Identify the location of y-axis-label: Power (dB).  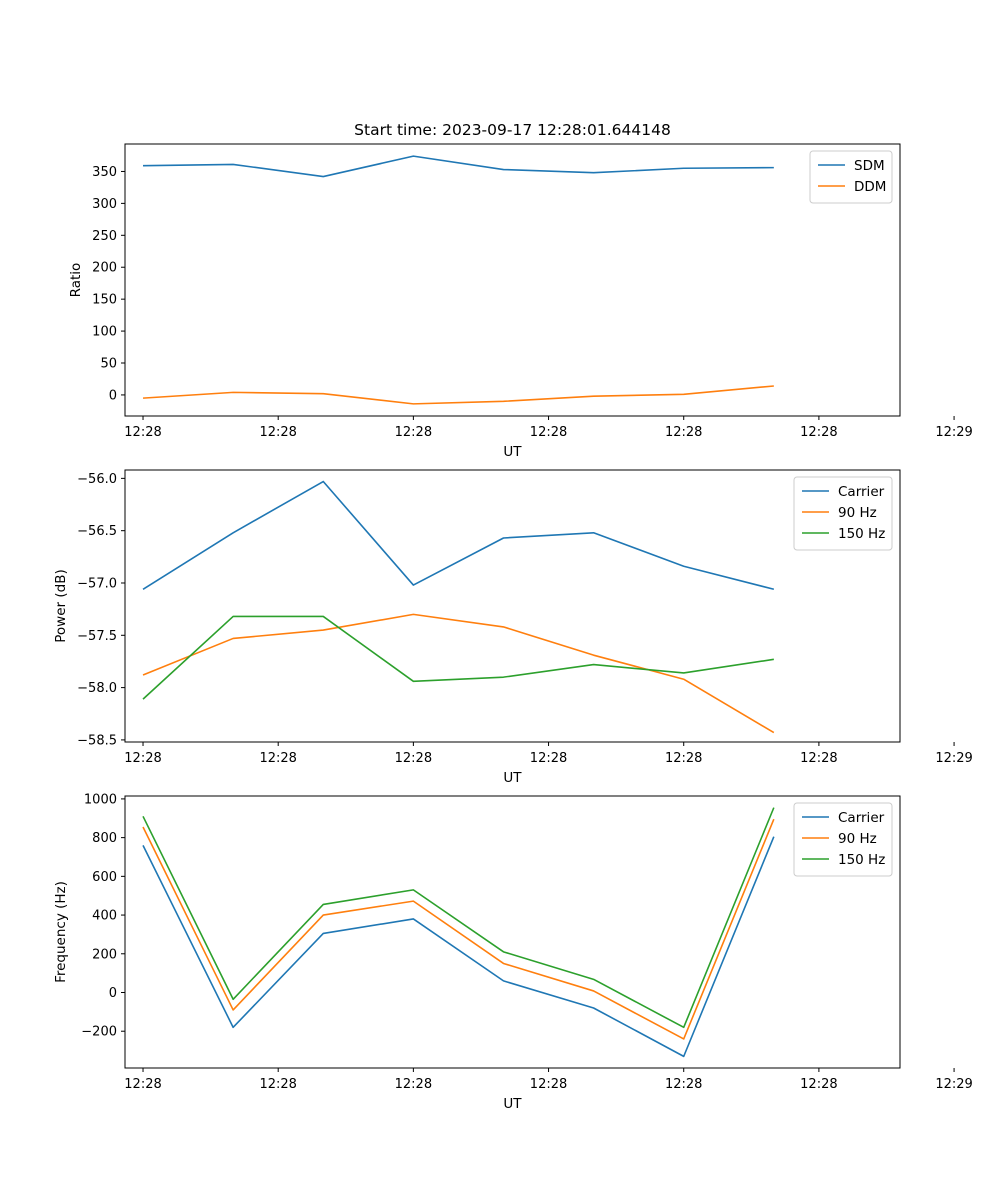
(61, 605).